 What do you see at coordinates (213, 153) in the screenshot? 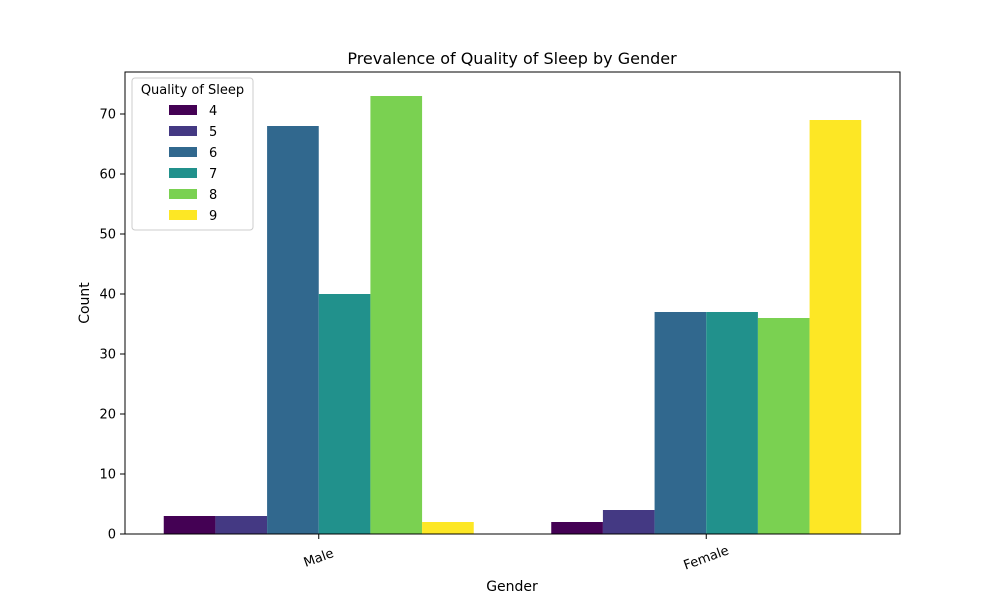
I see `legend-label-6: 6` at bounding box center [213, 153].